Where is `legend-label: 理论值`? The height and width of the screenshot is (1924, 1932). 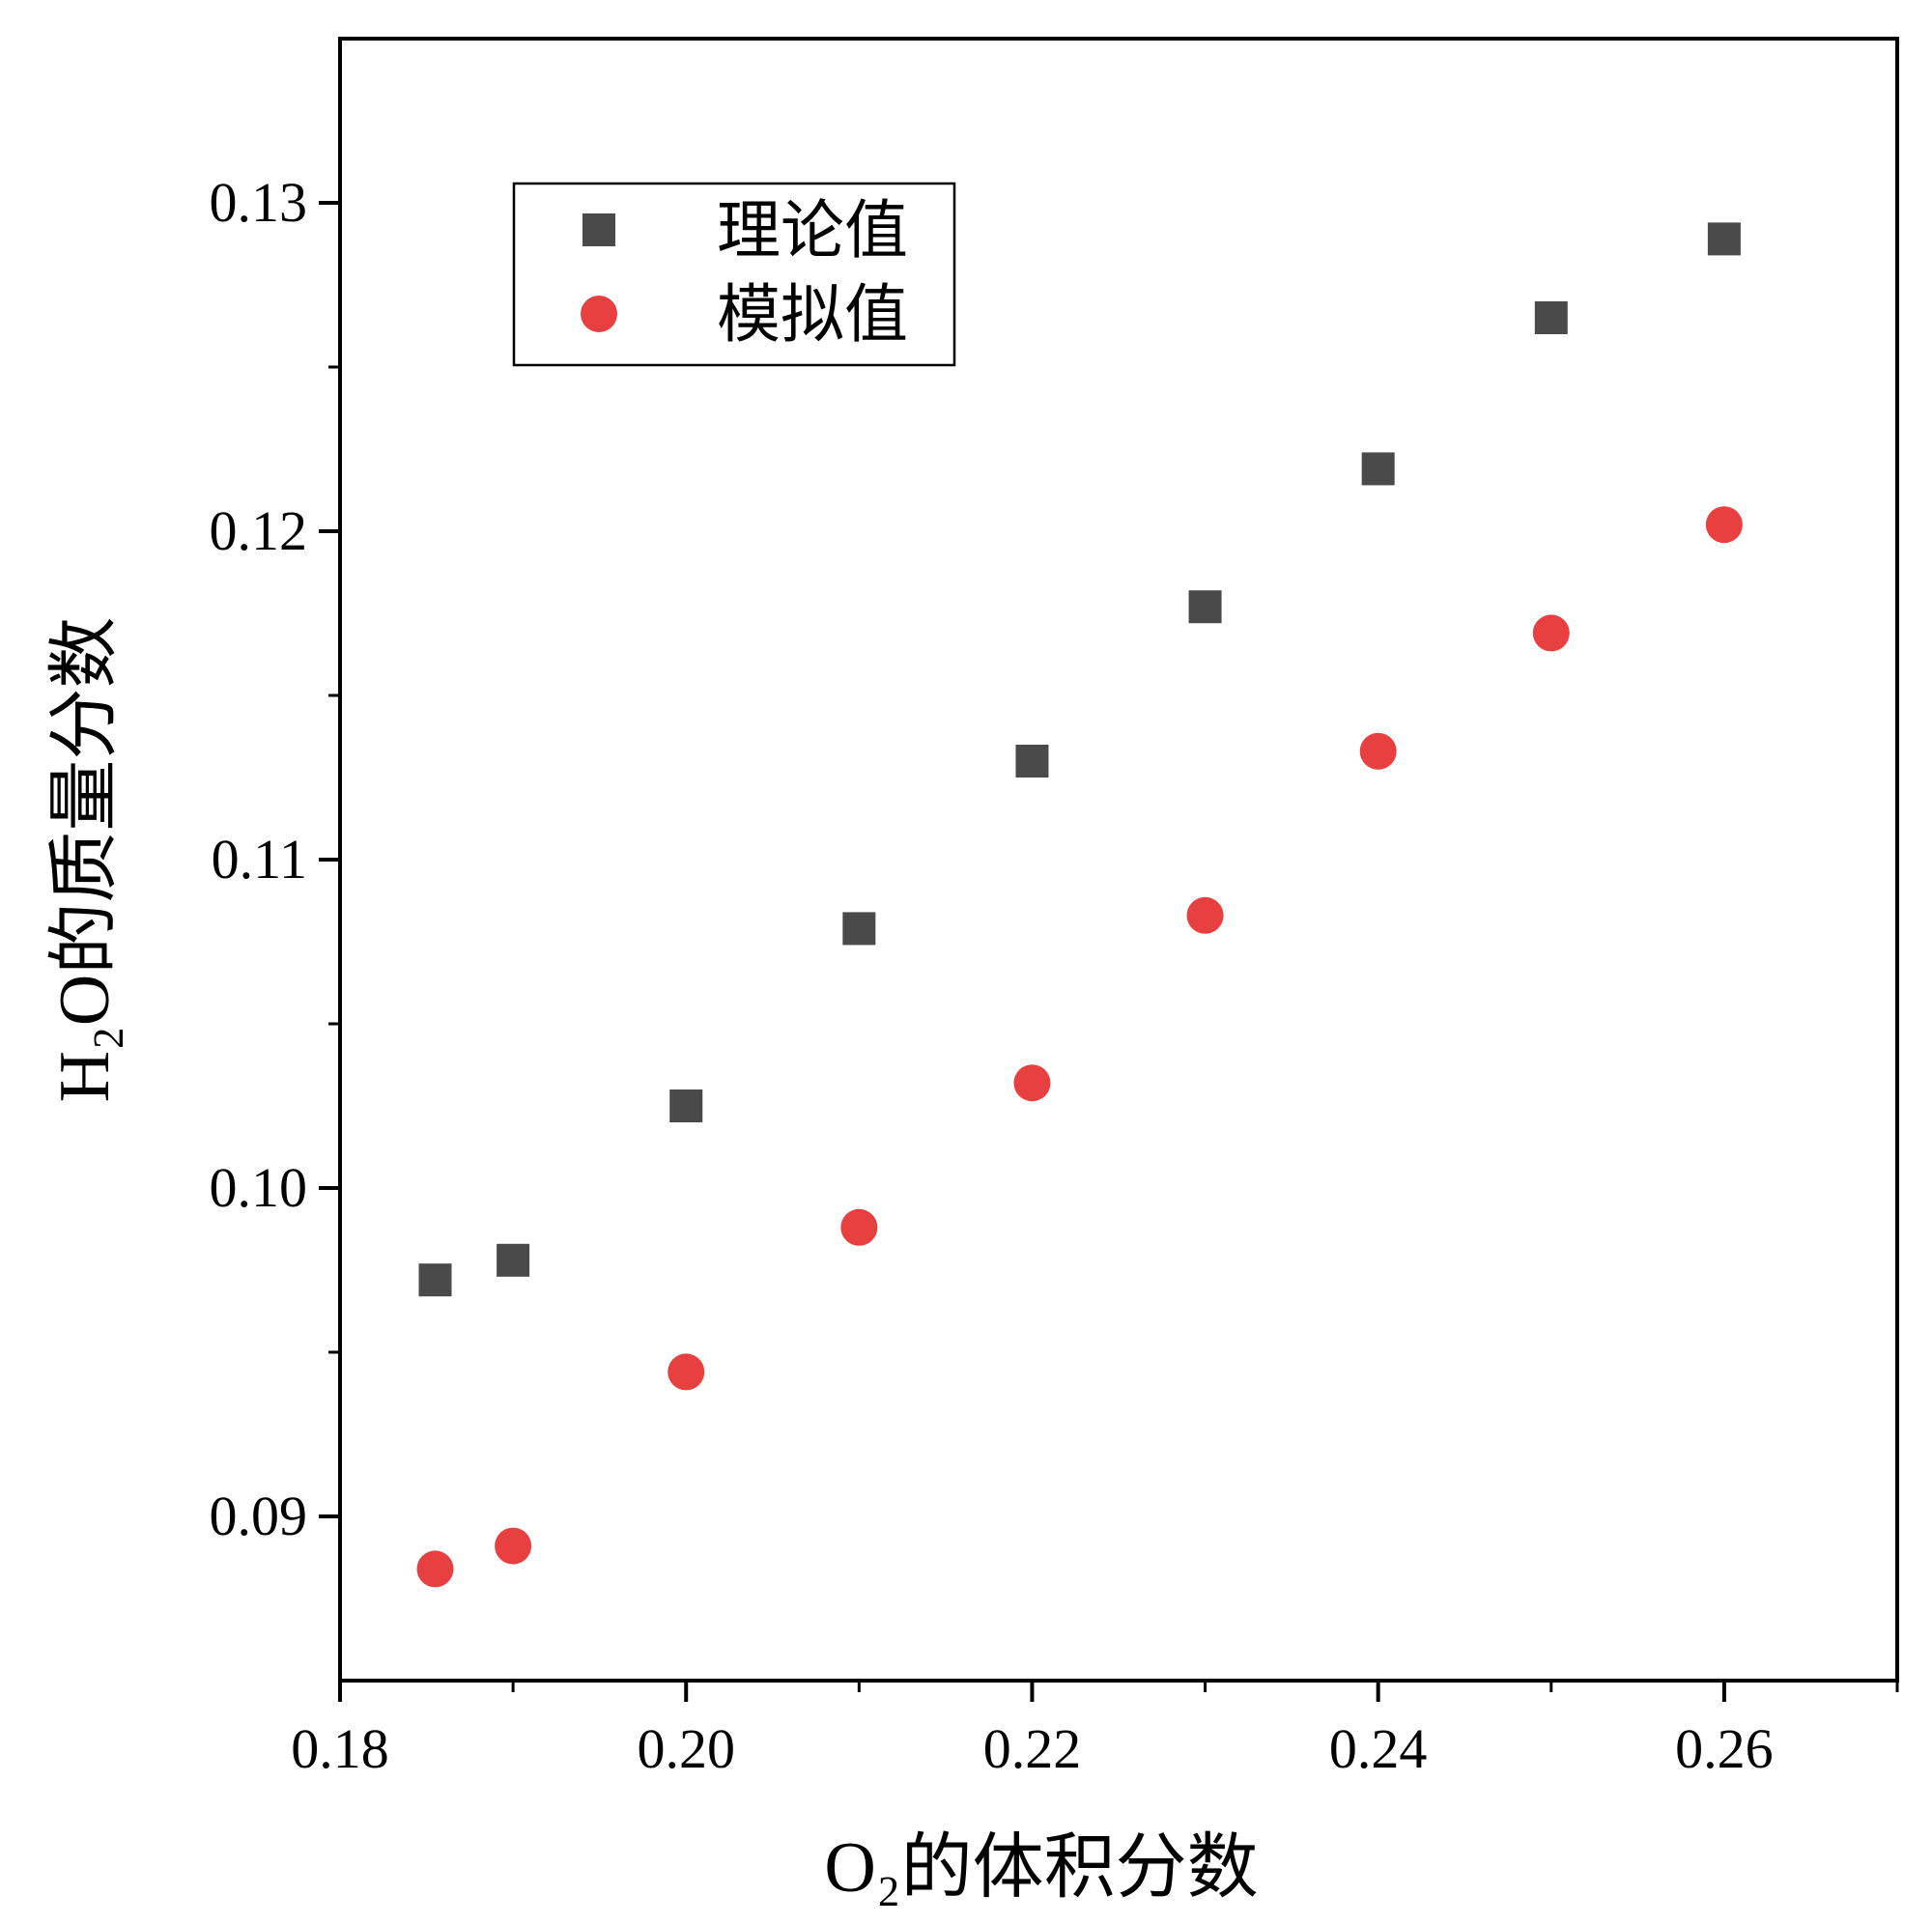 legend-label: 理论值 is located at coordinates (812, 231).